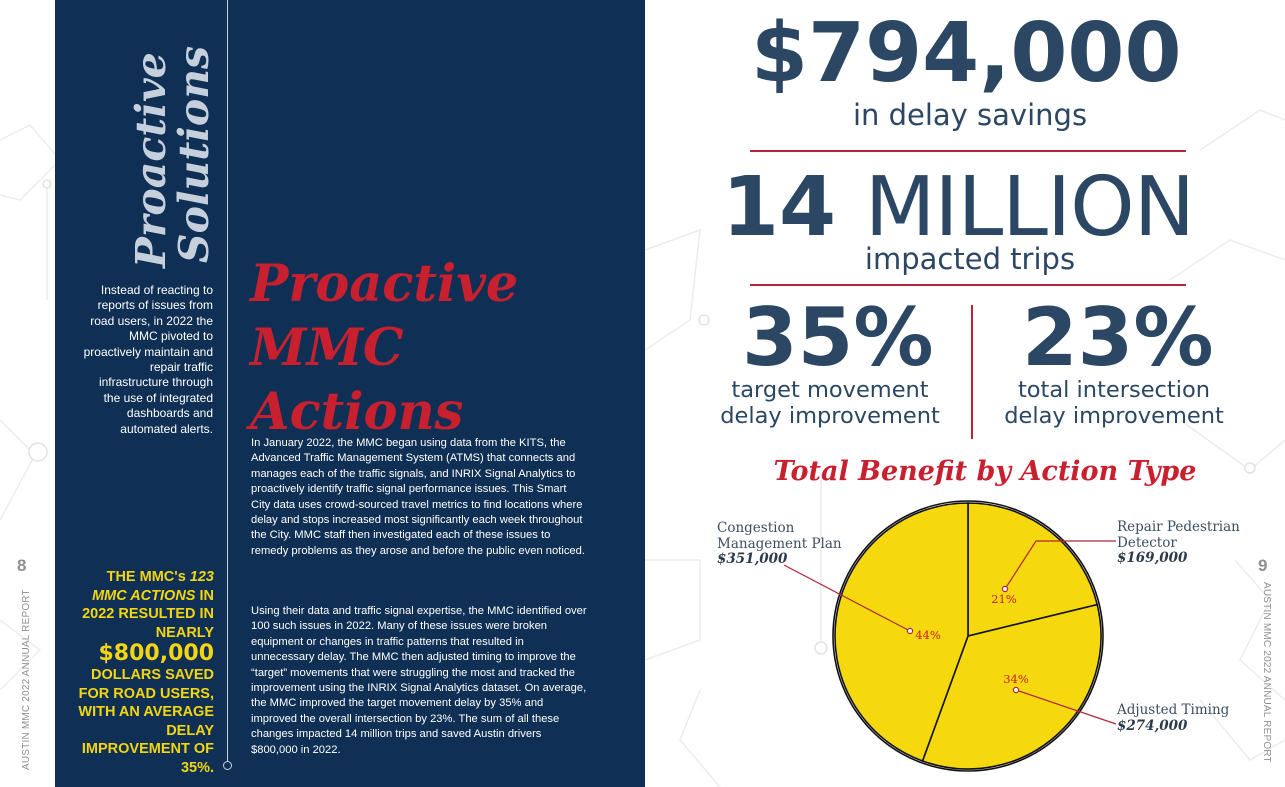  I want to click on callout-text-2: IN 2022 RESULTED IN NEARLY, so click(148, 614).